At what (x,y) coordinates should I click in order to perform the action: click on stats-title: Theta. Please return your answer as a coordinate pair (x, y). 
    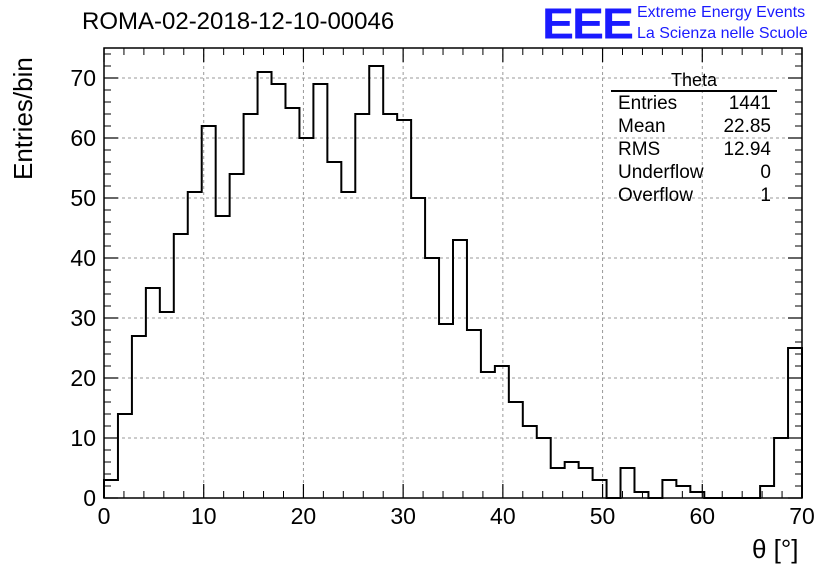
    Looking at the image, I should click on (694, 81).